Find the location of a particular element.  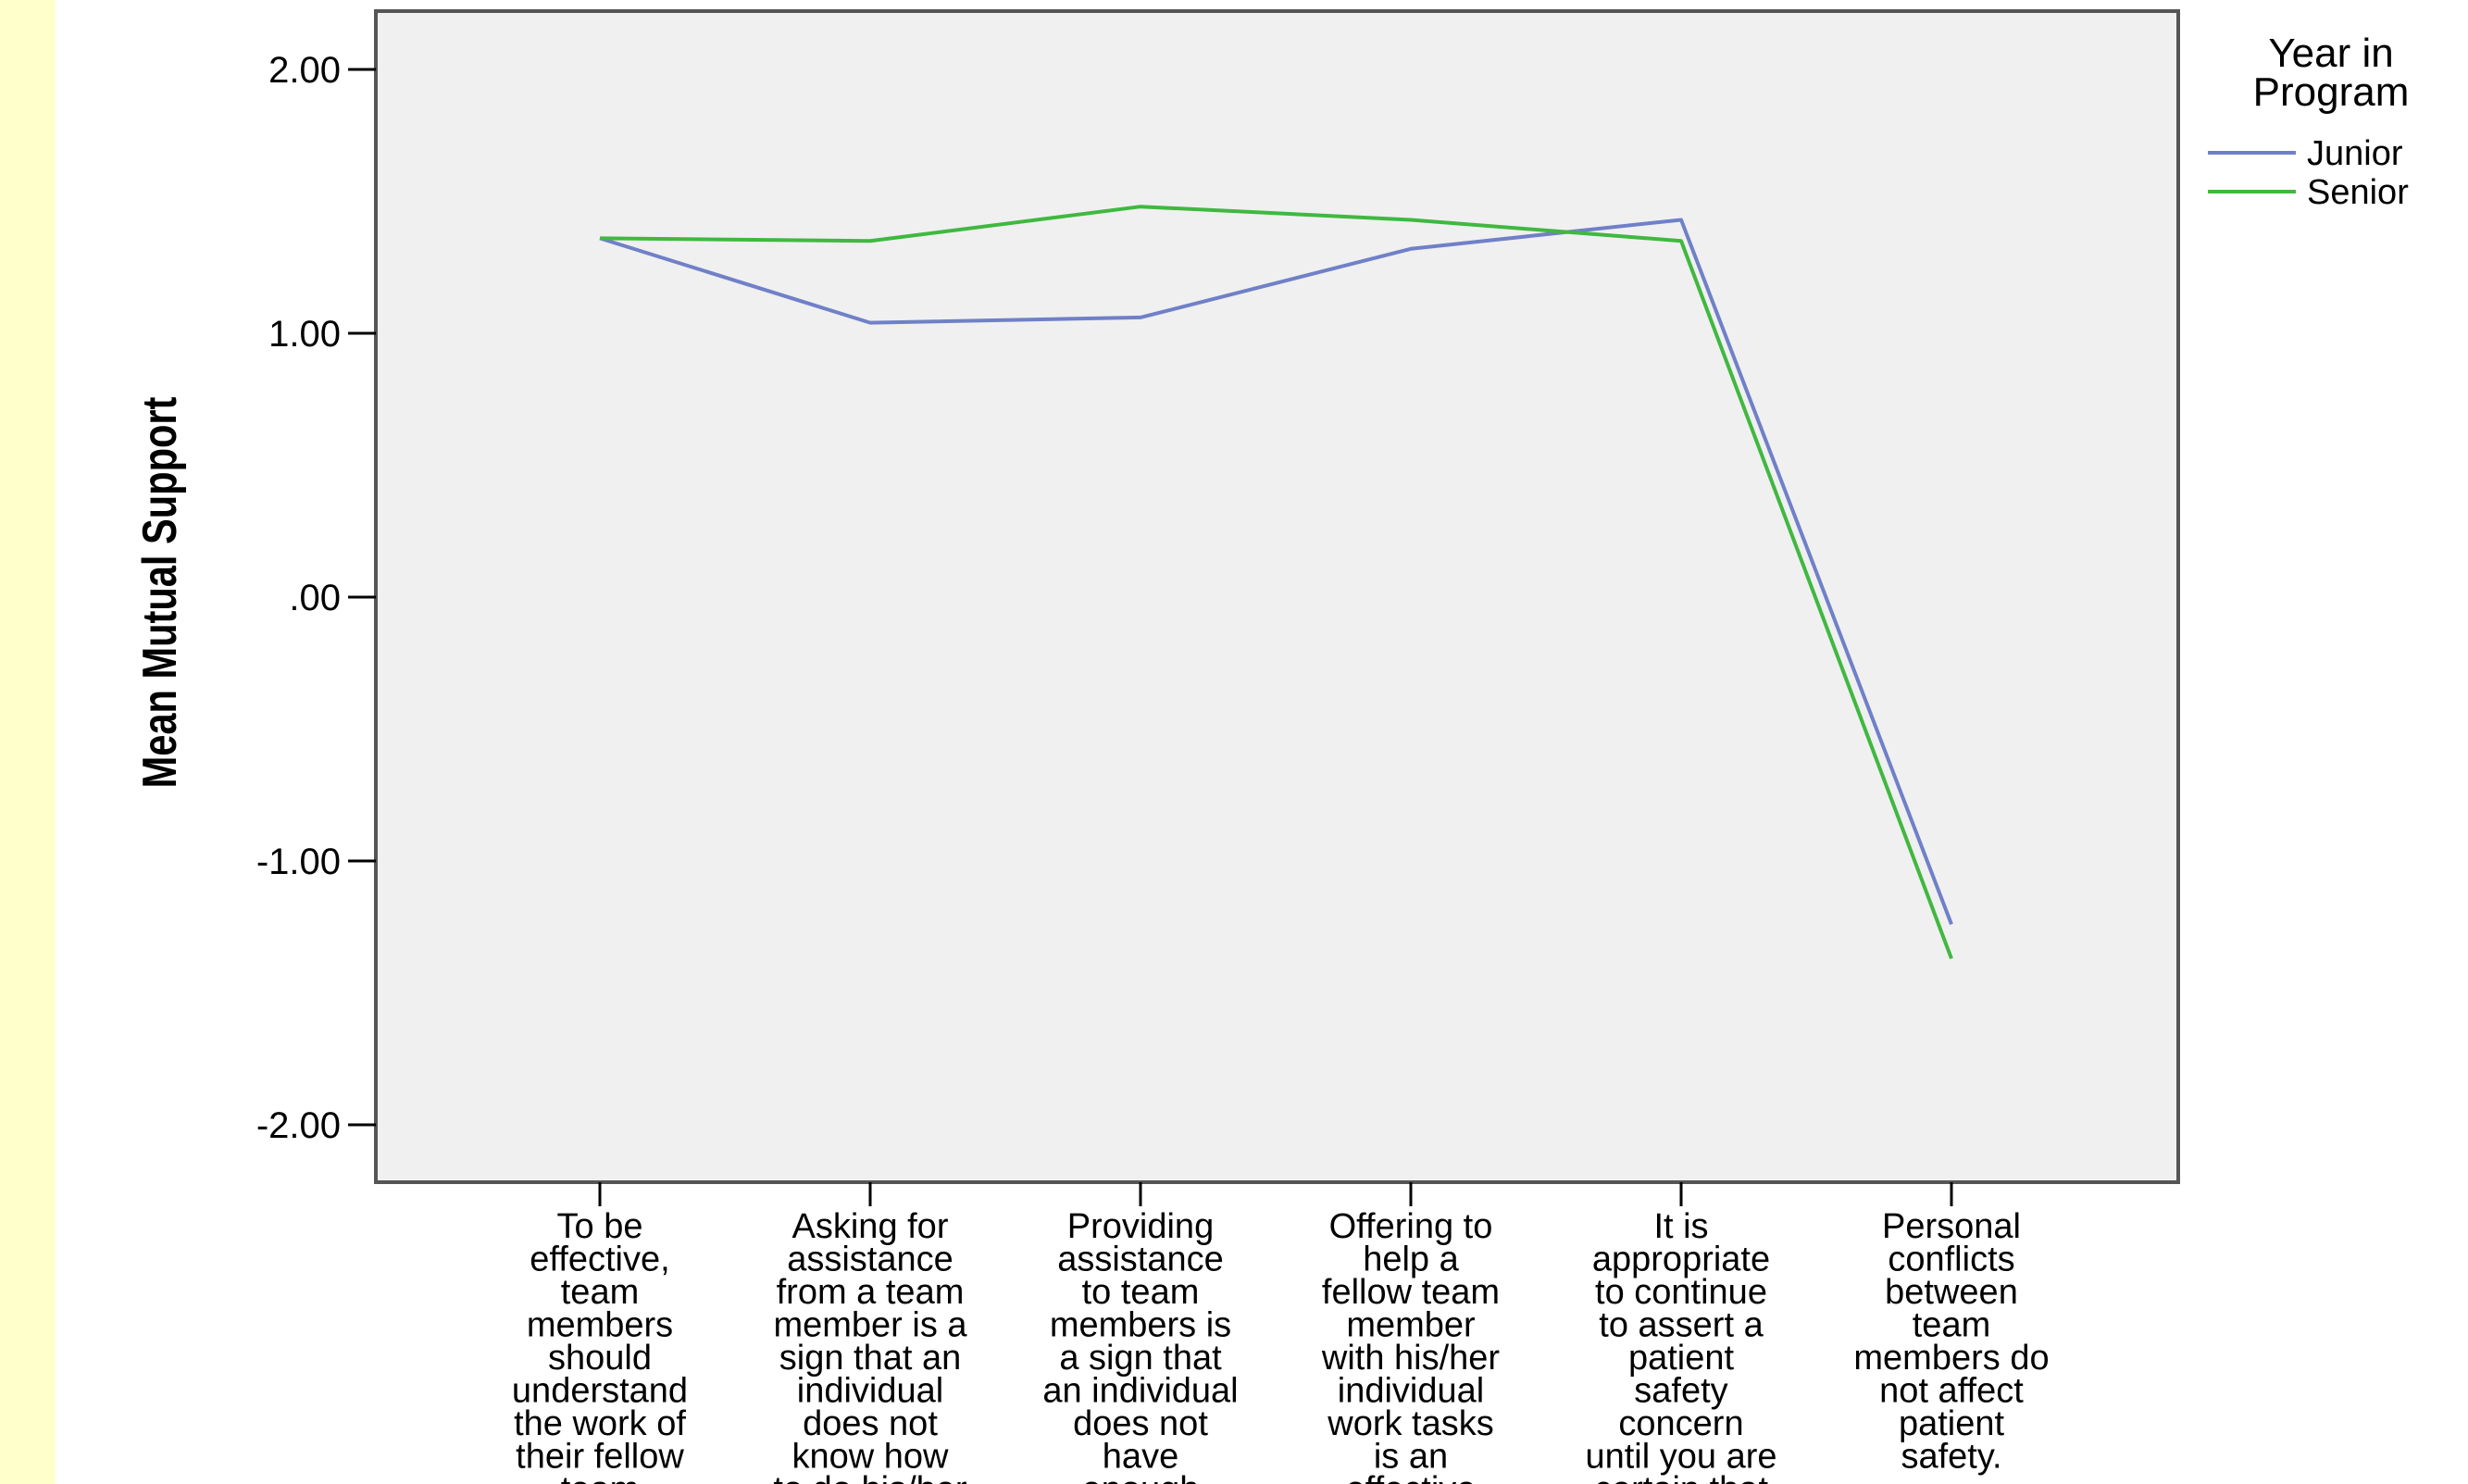

y-axis: 2.00 1.00 .00 -1.00 -2.00 is located at coordinates (316, 598).